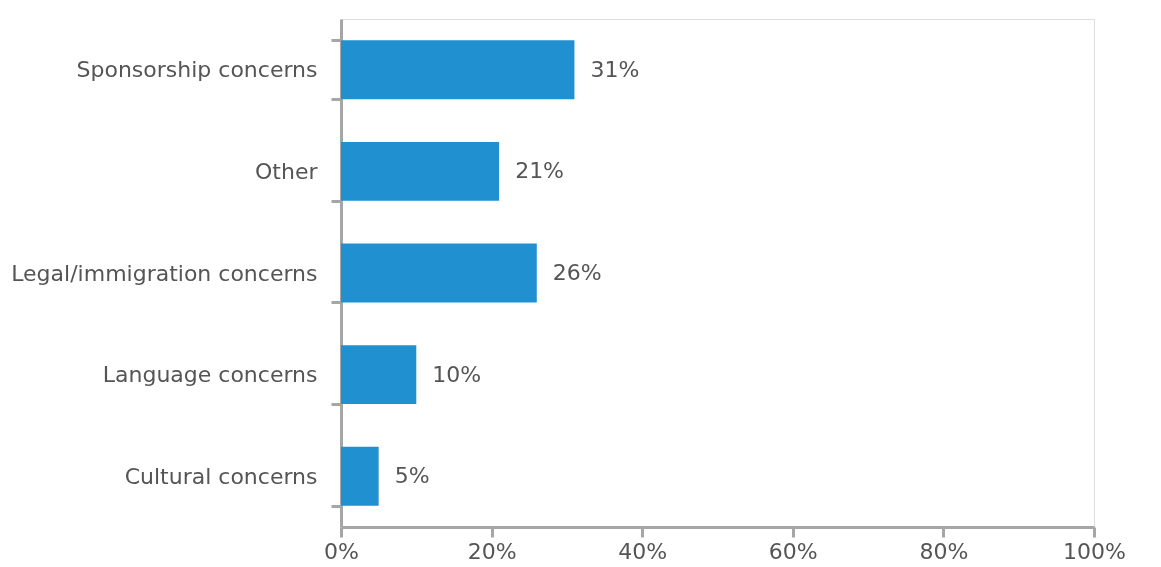  I want to click on x-tick-label: 0%, so click(341, 551).